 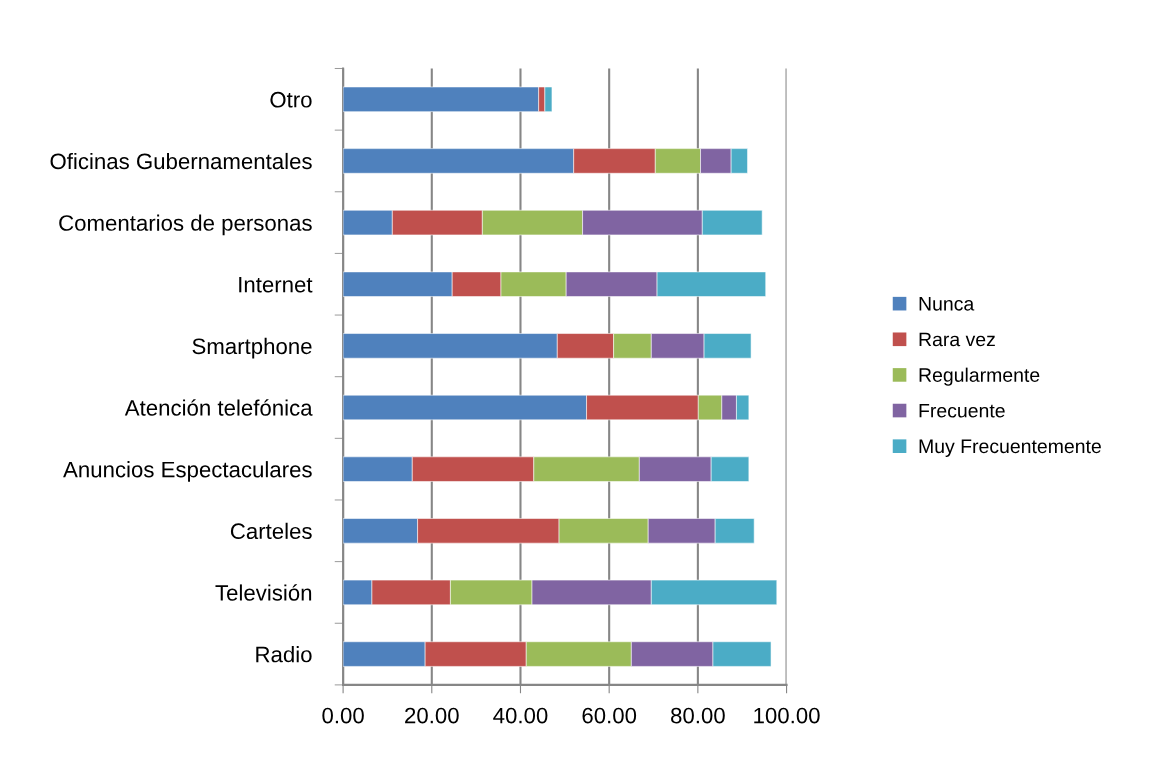 I want to click on x-tick-label: 40.00, so click(x=520, y=715).